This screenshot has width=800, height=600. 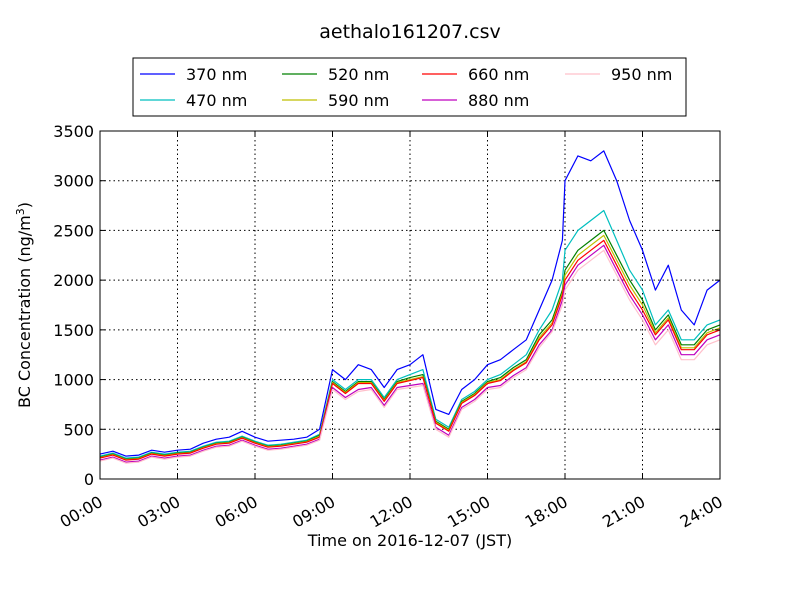 I want to click on x-tick-label: 06:00, so click(x=236, y=512).